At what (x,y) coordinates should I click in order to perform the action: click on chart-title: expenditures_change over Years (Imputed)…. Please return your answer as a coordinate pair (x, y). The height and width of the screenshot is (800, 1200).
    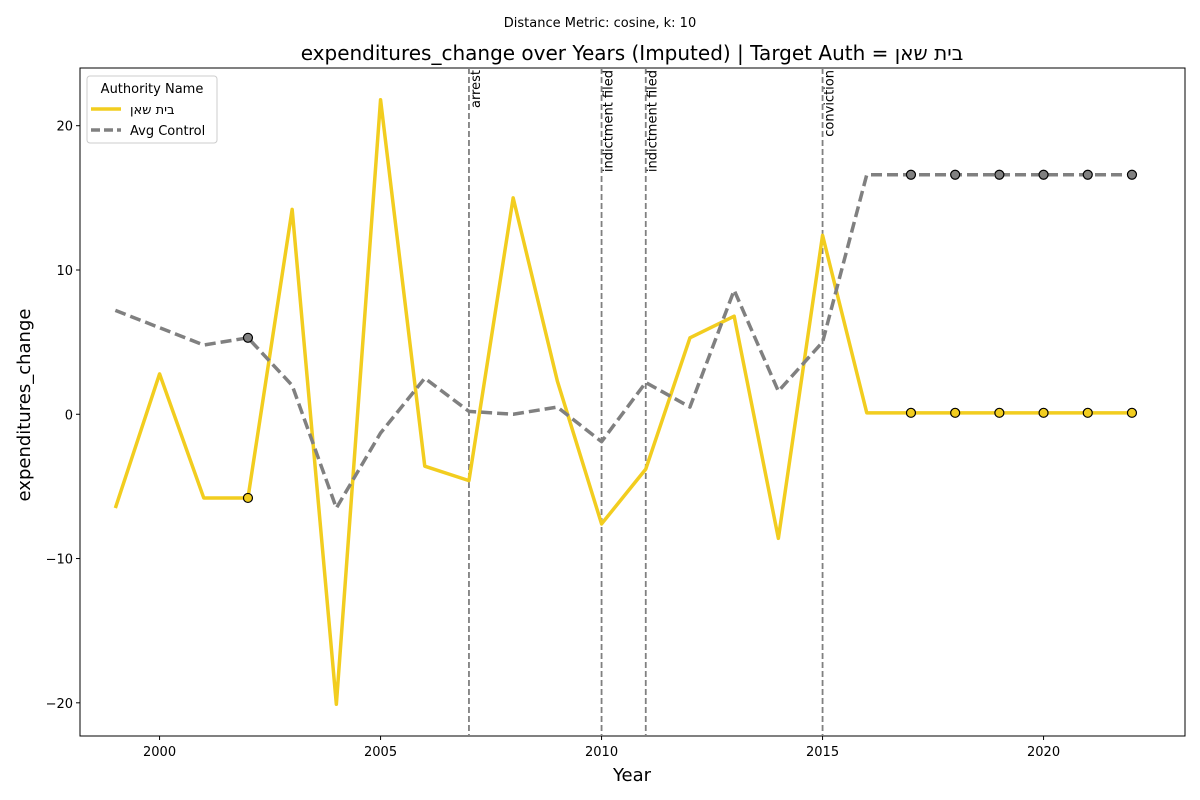
    Looking at the image, I should click on (632, 53).